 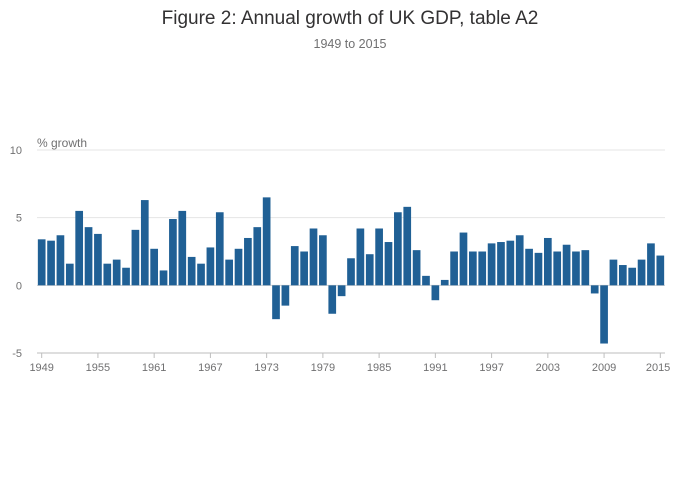 What do you see at coordinates (135, 257) in the screenshot?
I see `bar-1959` at bounding box center [135, 257].